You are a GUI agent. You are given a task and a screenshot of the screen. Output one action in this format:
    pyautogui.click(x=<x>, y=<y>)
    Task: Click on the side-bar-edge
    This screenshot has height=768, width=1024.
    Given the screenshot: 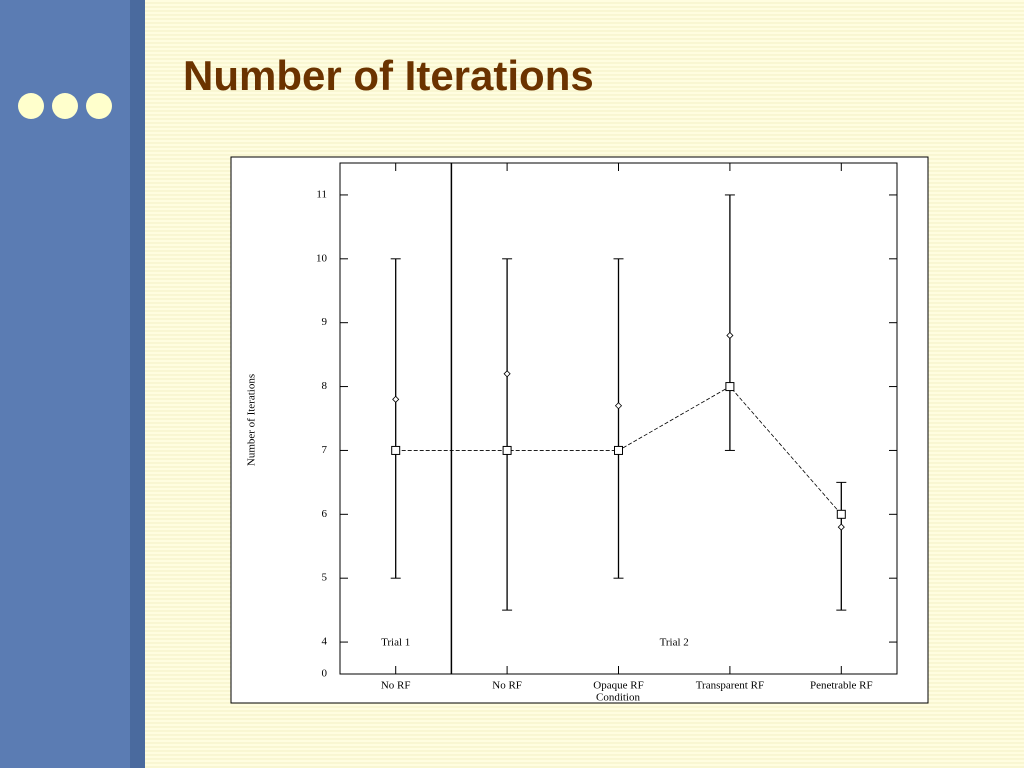 What is the action you would take?
    pyautogui.click(x=137, y=384)
    